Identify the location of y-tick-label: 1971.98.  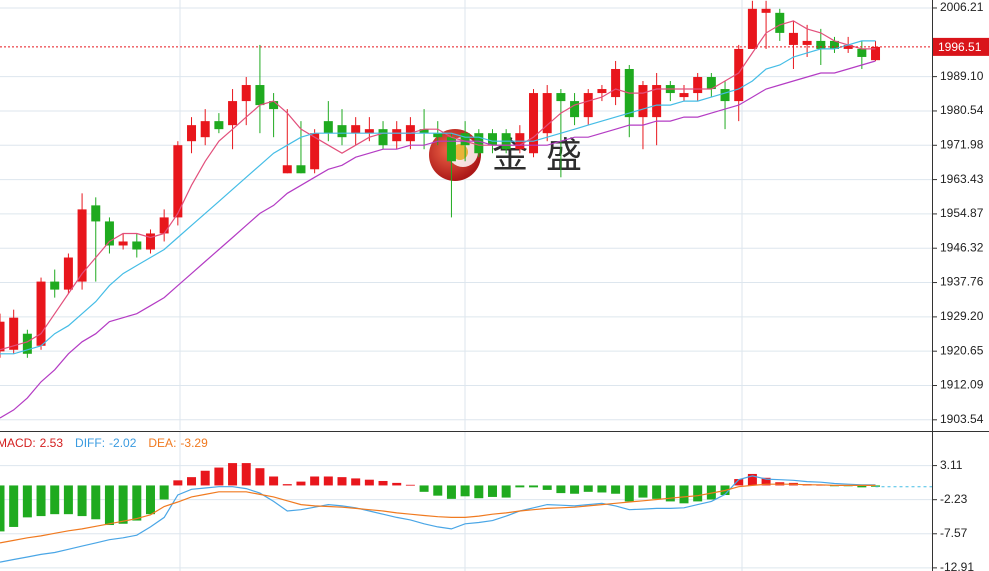
(962, 144).